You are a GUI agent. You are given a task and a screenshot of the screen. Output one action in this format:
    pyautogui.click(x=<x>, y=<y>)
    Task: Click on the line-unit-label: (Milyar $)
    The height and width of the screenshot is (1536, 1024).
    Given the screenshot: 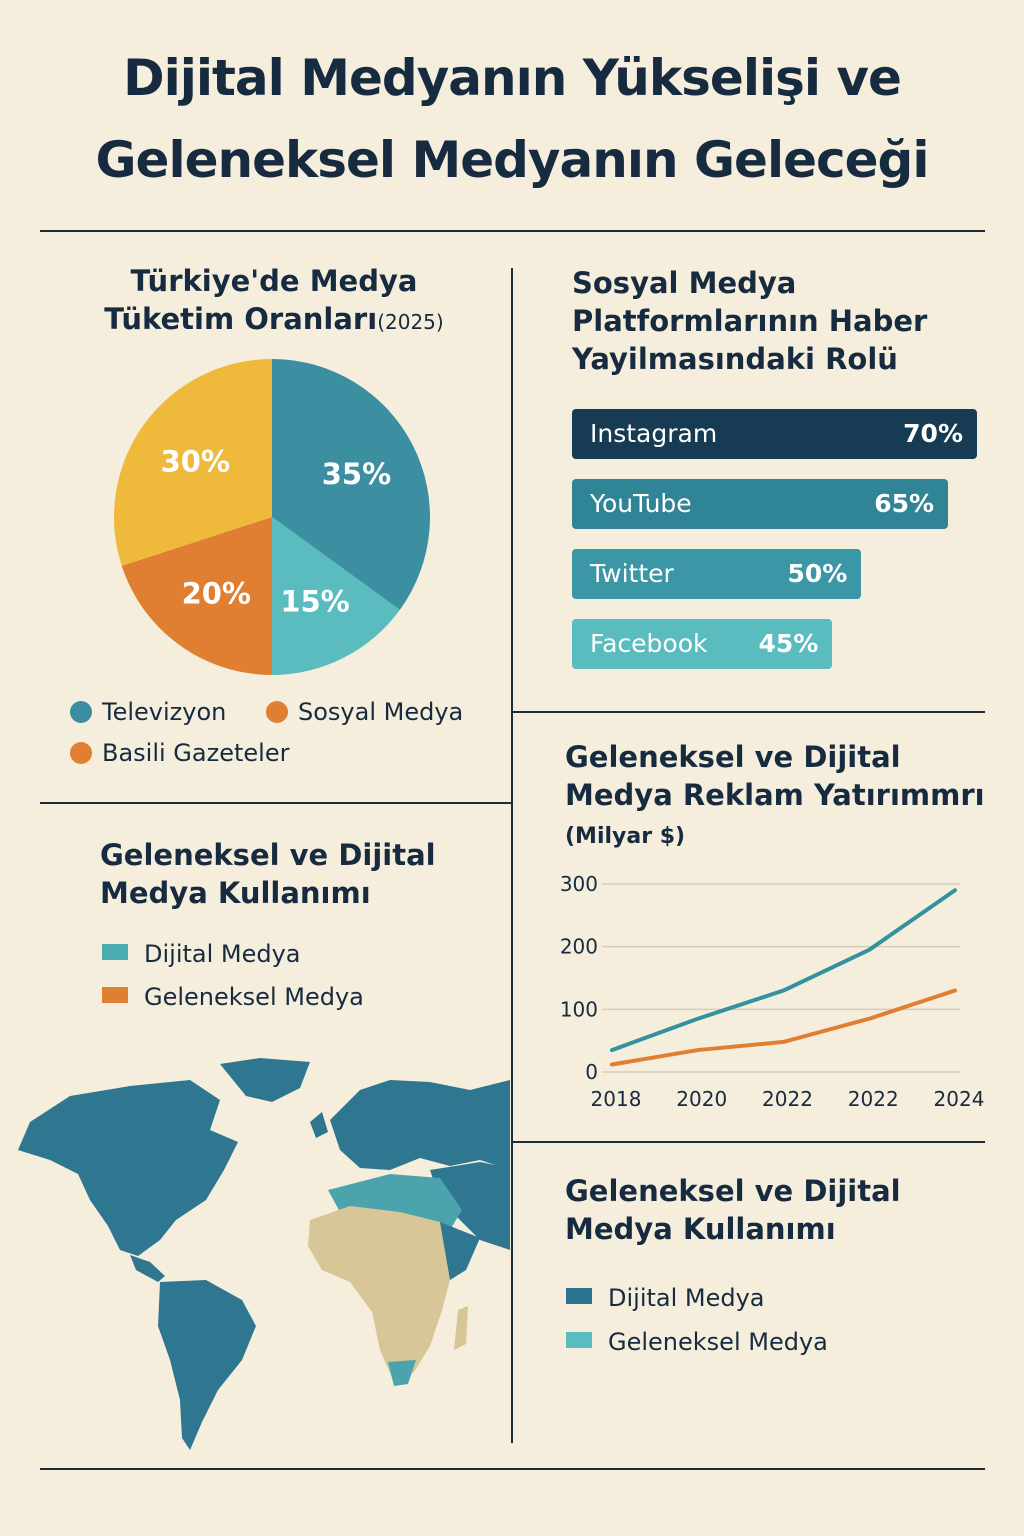 What is the action you would take?
    pyautogui.click(x=625, y=836)
    